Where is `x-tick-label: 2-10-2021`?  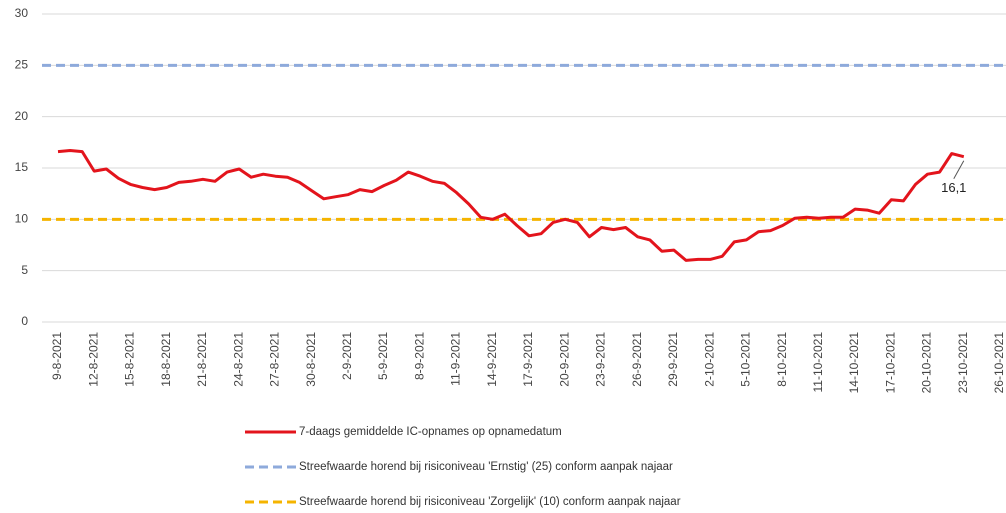 x-tick-label: 2-10-2021 is located at coordinates (709, 359).